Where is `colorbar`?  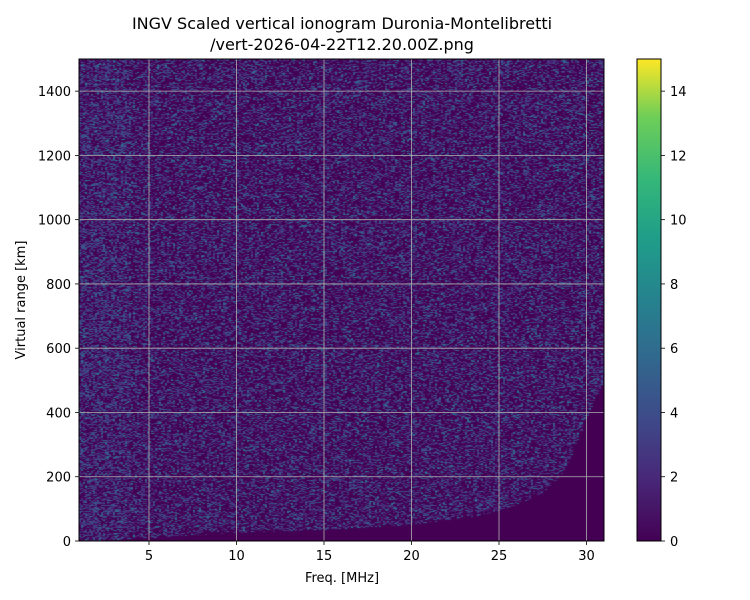
colorbar is located at coordinates (649, 300).